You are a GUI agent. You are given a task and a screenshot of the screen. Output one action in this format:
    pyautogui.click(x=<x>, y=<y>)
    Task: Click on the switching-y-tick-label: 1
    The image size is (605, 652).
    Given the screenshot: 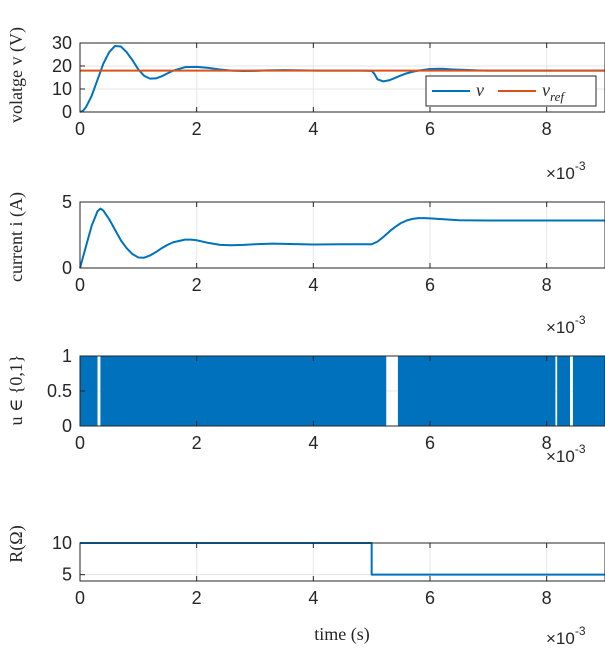 What is the action you would take?
    pyautogui.click(x=67, y=356)
    